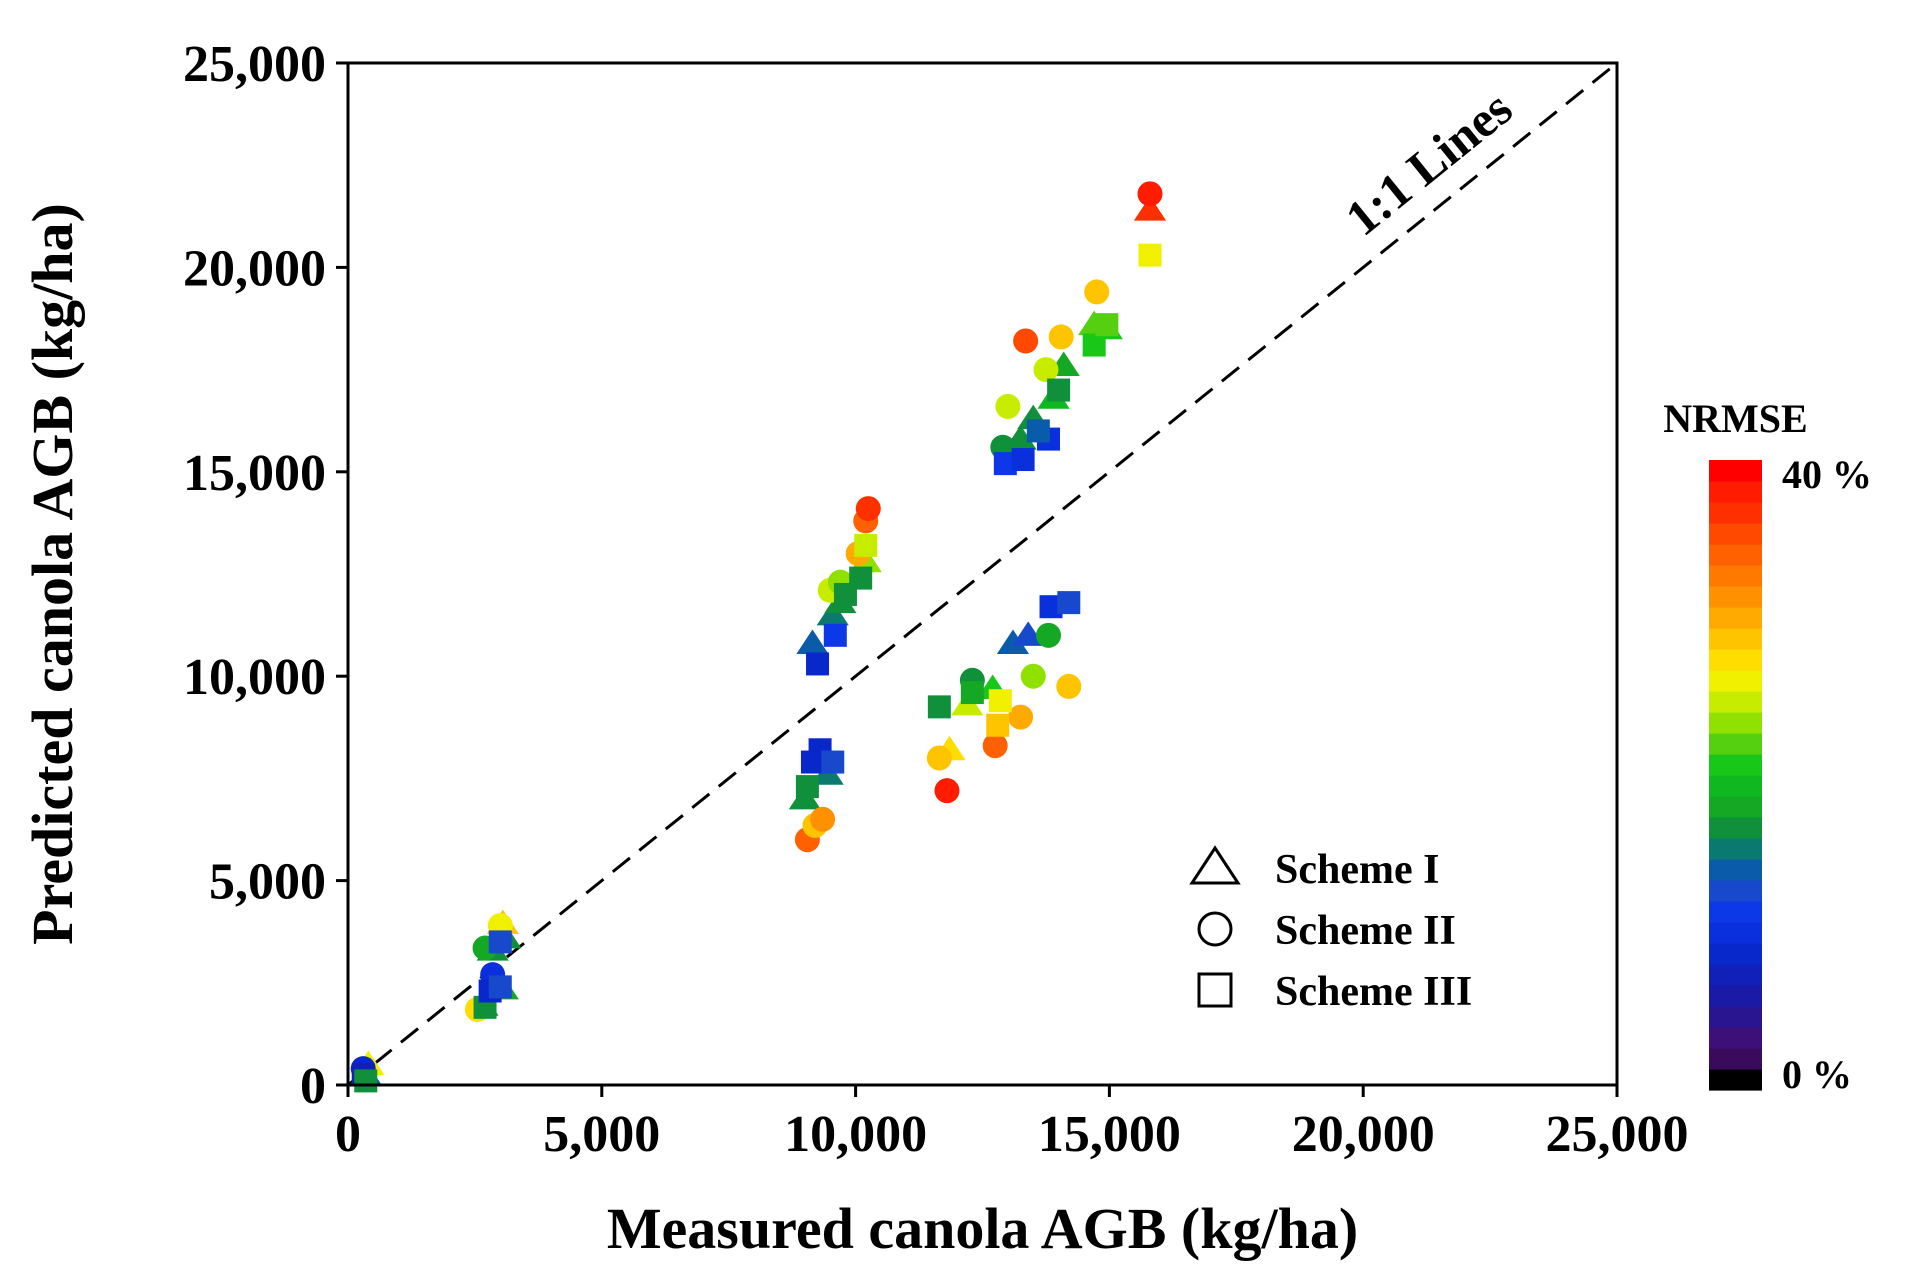  What do you see at coordinates (267, 882) in the screenshot?
I see `y-tick-label: 5,000` at bounding box center [267, 882].